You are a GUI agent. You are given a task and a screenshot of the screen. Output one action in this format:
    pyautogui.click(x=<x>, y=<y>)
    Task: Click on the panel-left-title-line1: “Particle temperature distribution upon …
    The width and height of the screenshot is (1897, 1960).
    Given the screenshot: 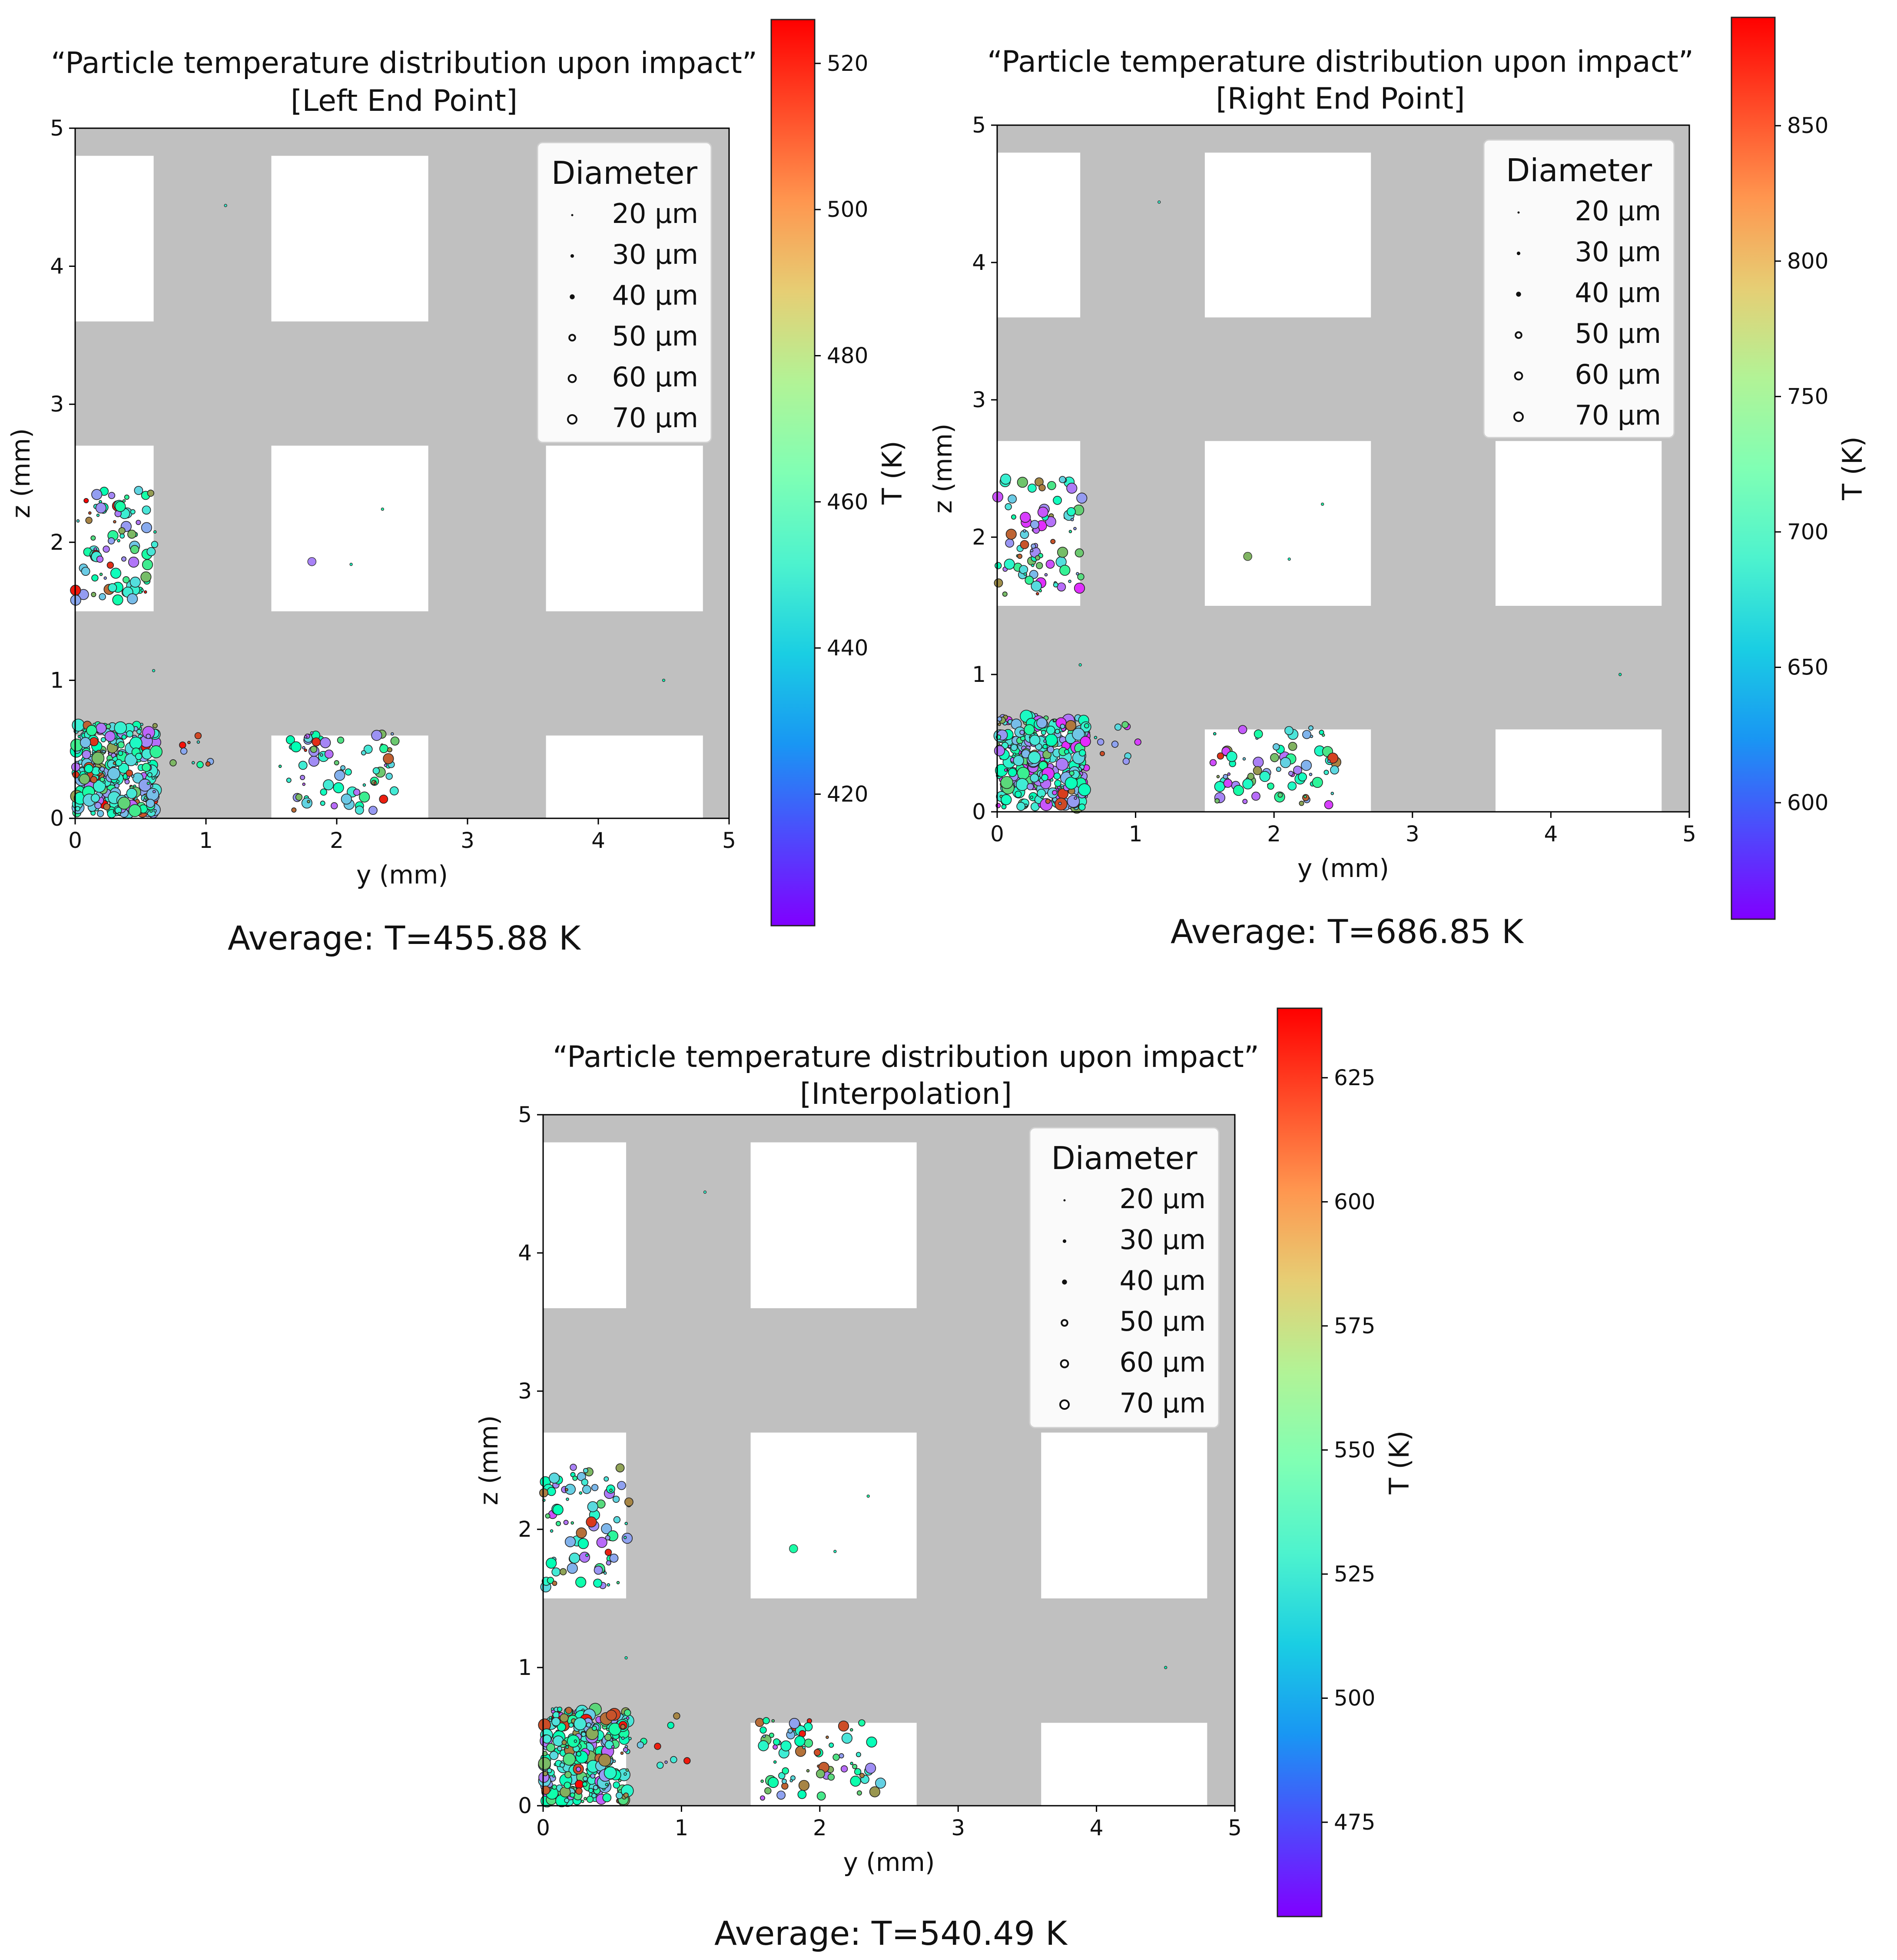 What is the action you would take?
    pyautogui.click(x=404, y=63)
    